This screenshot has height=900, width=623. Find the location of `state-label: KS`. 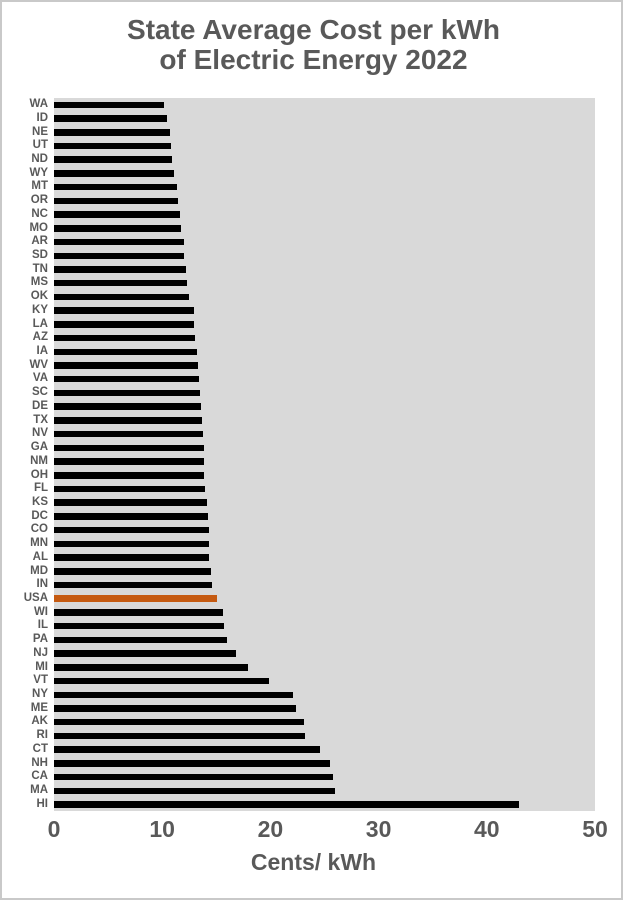

state-label: KS is located at coordinates (40, 501).